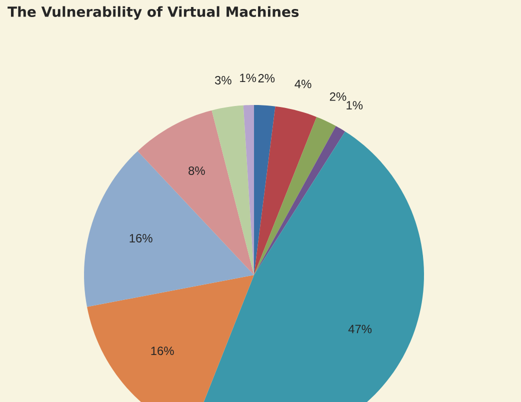 Image resolution: width=521 pixels, height=402 pixels. What do you see at coordinates (360, 329) in the screenshot?
I see `data-label: 47%` at bounding box center [360, 329].